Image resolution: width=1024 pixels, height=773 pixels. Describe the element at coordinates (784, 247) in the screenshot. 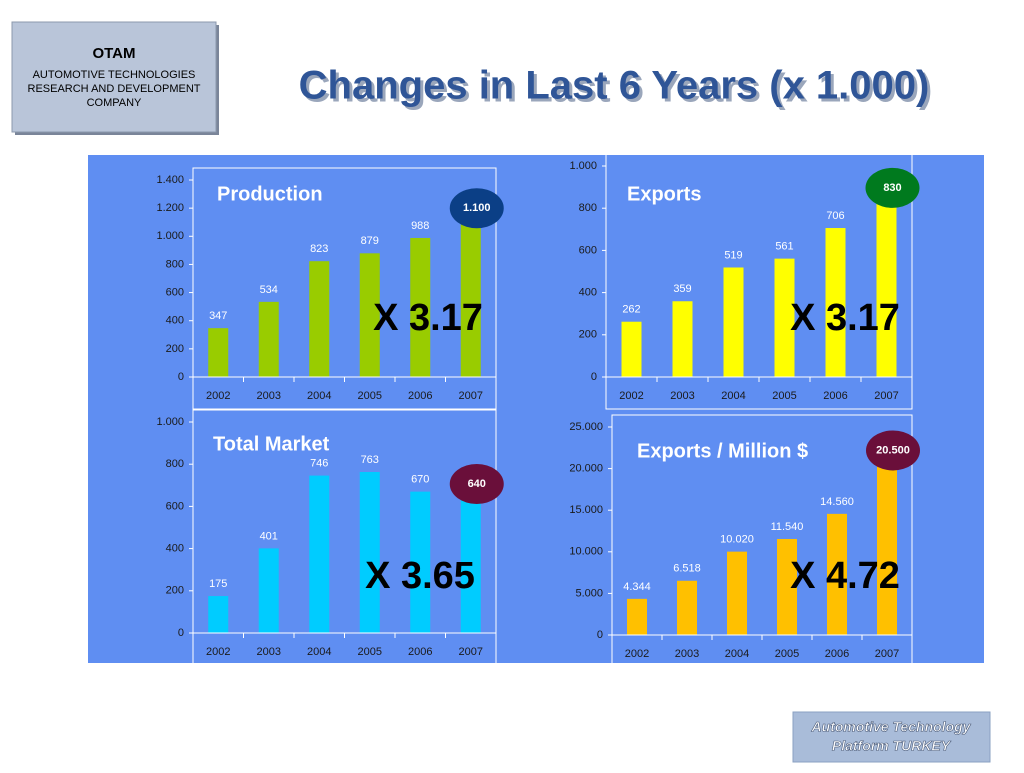

I see `value-label: 561` at that location.